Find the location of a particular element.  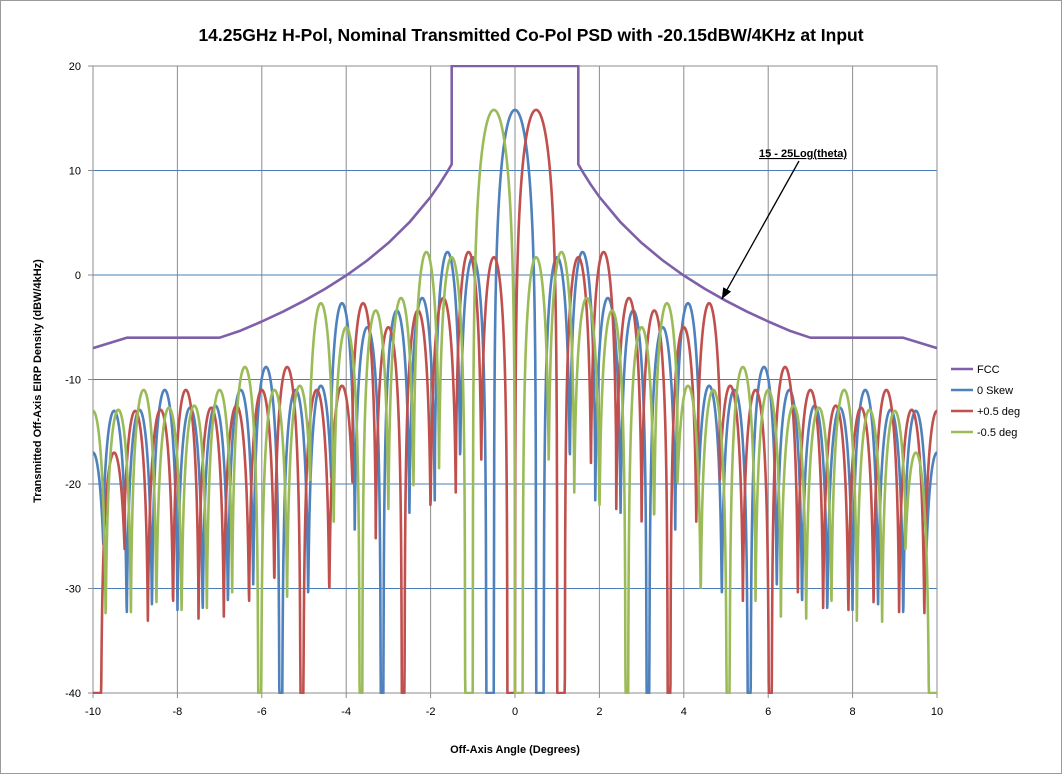

y-tick-label: 0 is located at coordinates (78, 276).